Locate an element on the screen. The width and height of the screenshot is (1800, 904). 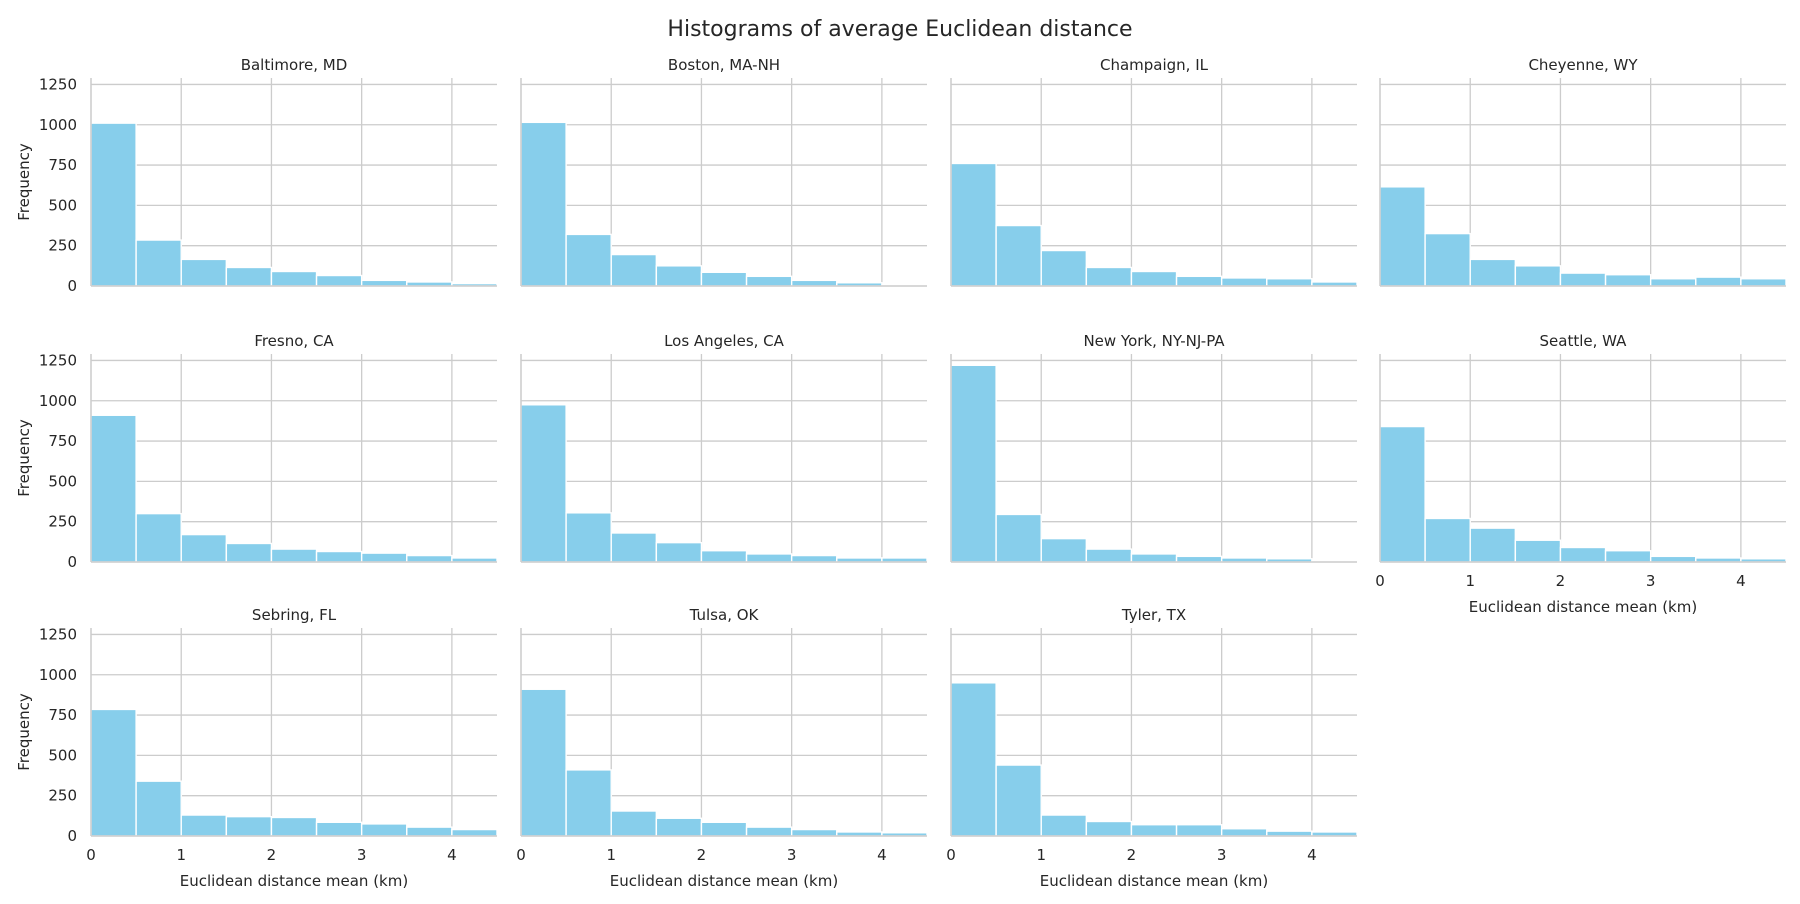
subplot-title-cheyenne-wy: Cheyenne, WY is located at coordinates (1583, 65).